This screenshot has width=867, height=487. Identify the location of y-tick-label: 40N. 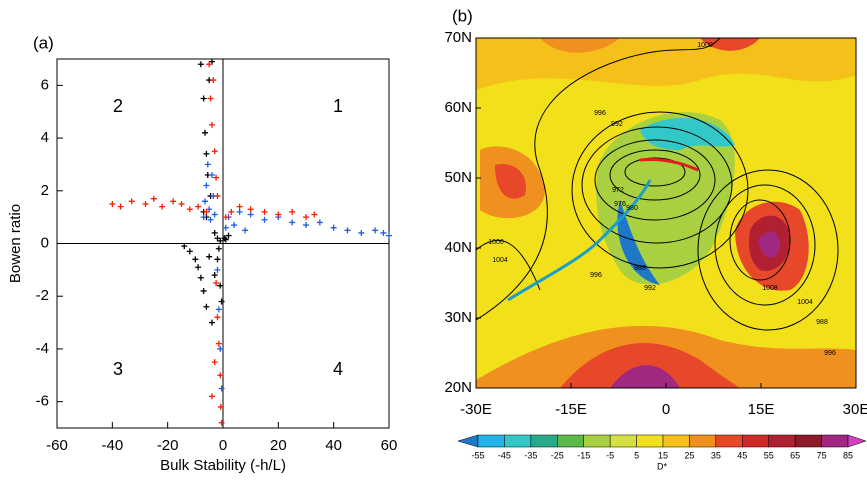
(458, 247).